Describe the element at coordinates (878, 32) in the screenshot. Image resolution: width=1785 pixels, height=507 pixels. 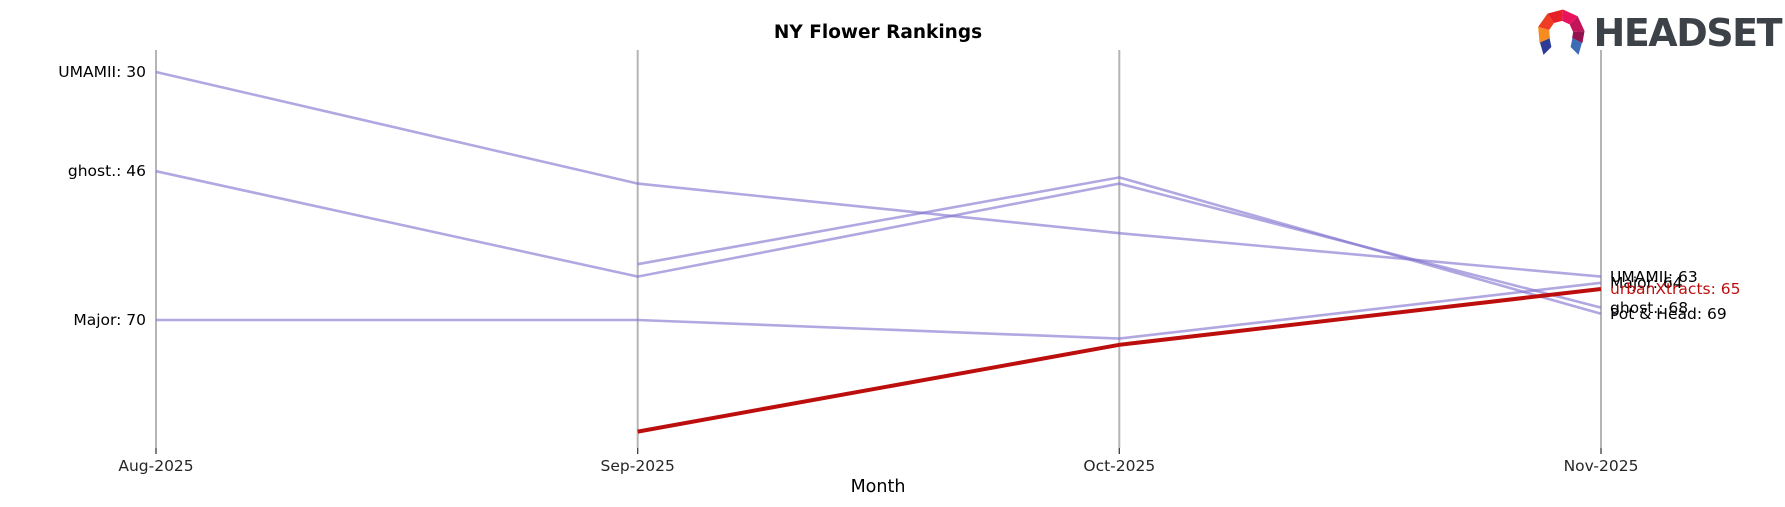
I see `chart-title: NY Flower Rankings` at that location.